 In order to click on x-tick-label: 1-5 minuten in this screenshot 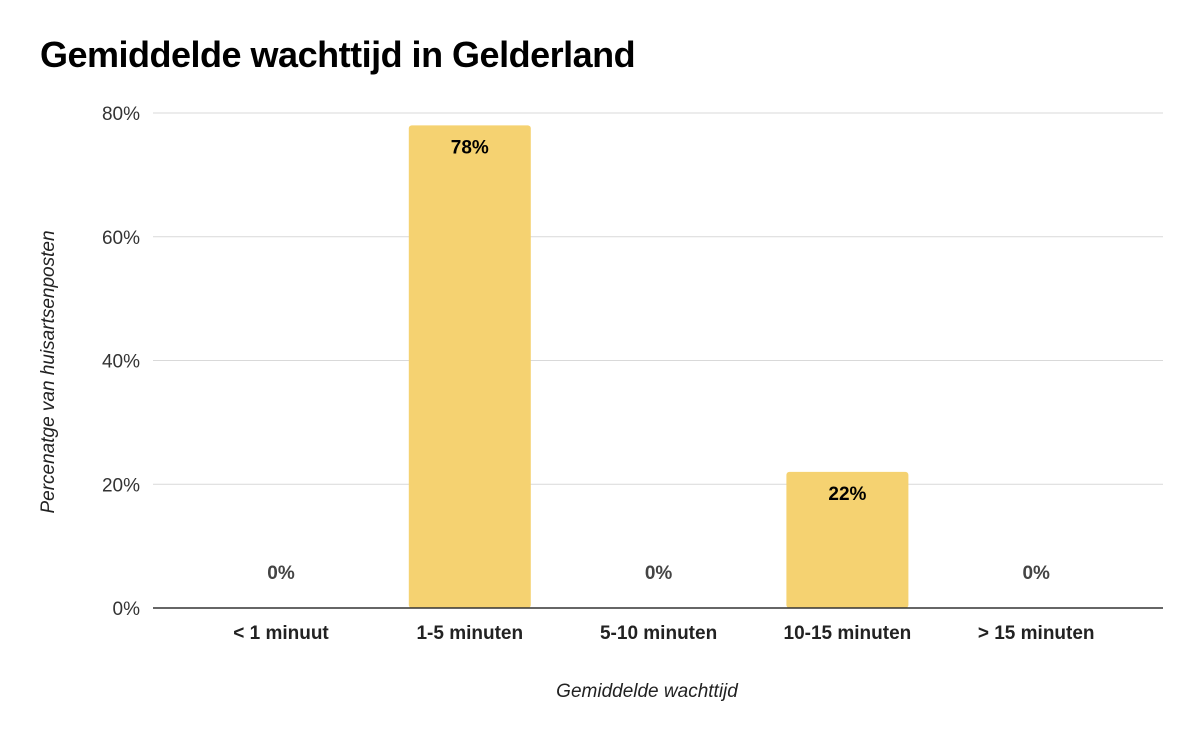, I will do `click(469, 633)`.